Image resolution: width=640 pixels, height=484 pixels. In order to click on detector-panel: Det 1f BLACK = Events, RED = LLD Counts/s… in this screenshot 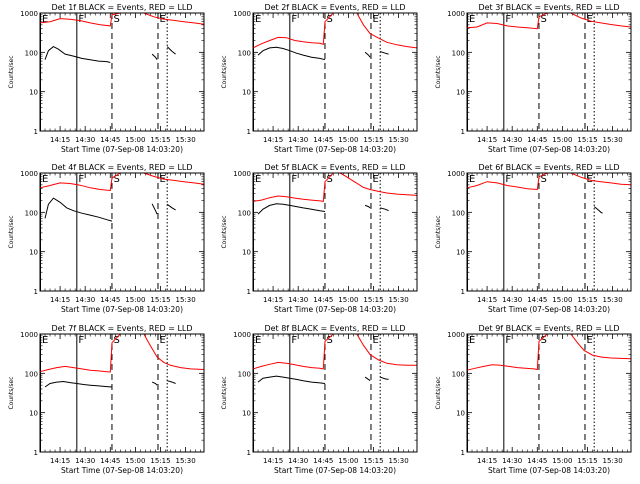, I will do `click(106, 78)`.